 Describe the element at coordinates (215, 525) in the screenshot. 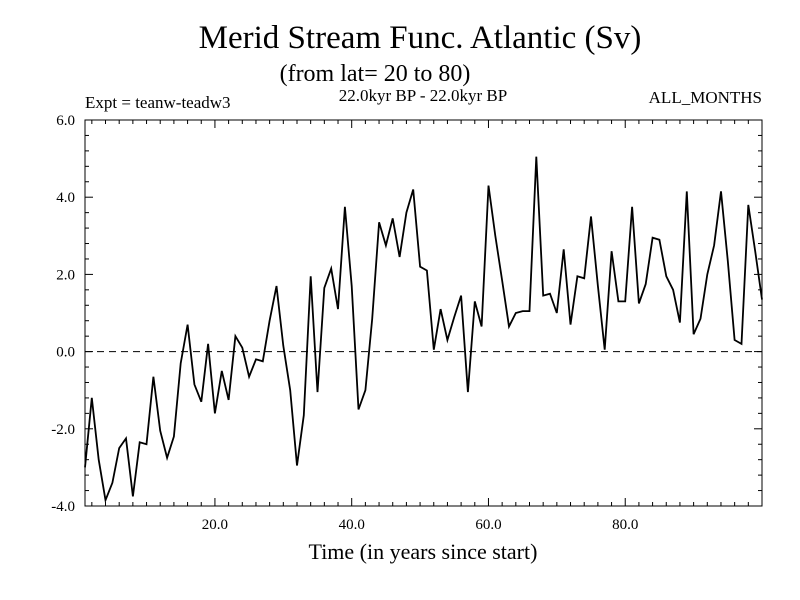

I see `x-tick-label: 20.0` at that location.